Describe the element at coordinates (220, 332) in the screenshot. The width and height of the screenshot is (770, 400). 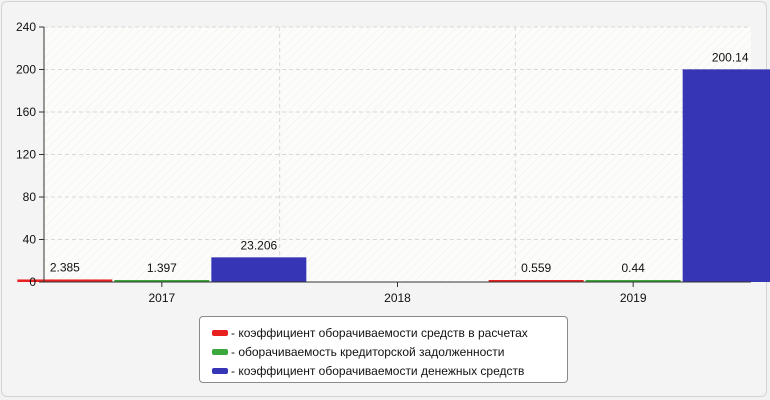
I see `legend-swatch-red` at that location.